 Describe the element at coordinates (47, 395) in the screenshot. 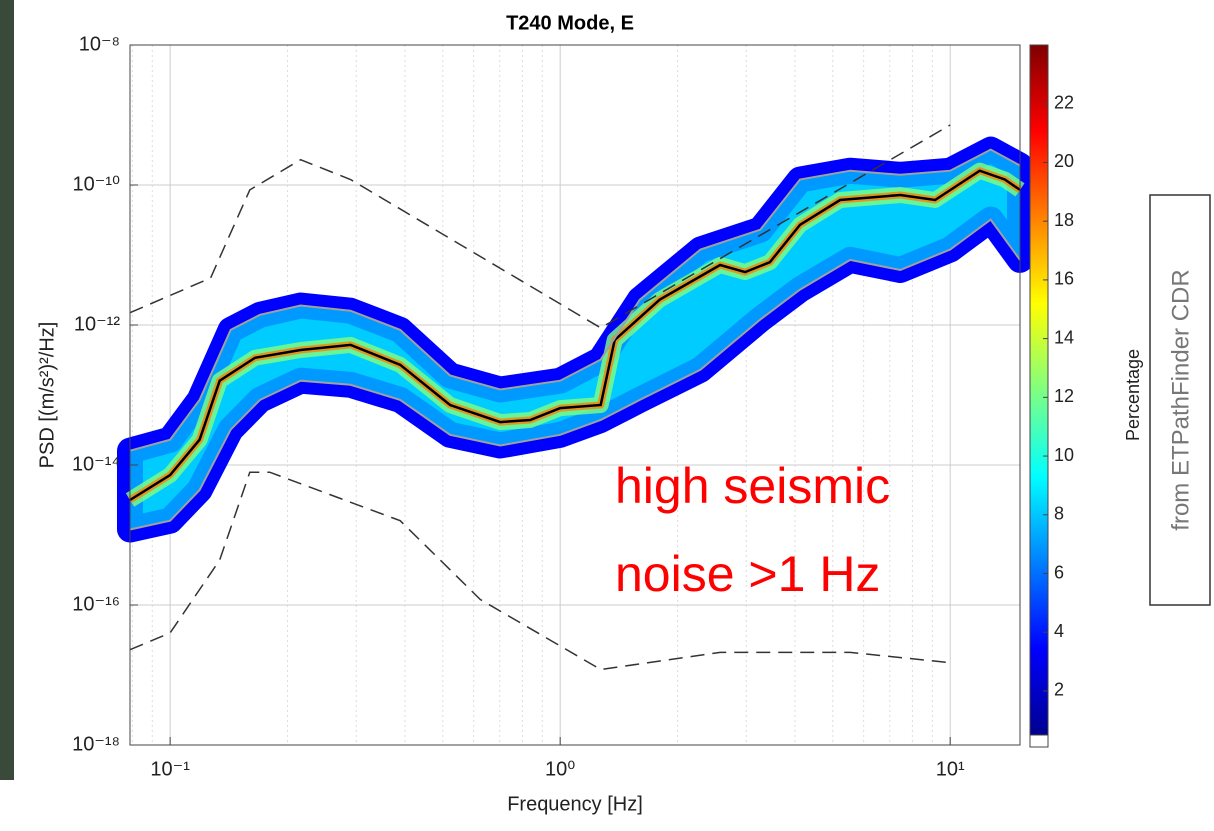

I see `y-axis-label: PSD [(m/s²)²/Hz]` at that location.